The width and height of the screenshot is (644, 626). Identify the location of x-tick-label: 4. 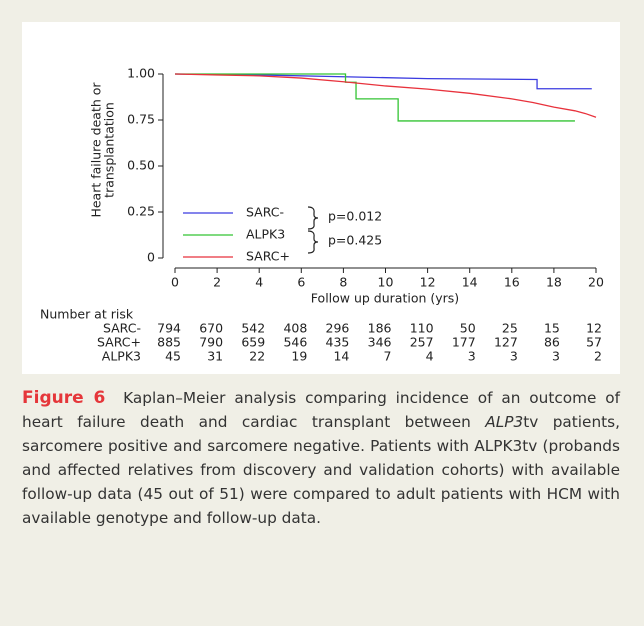
(259, 282).